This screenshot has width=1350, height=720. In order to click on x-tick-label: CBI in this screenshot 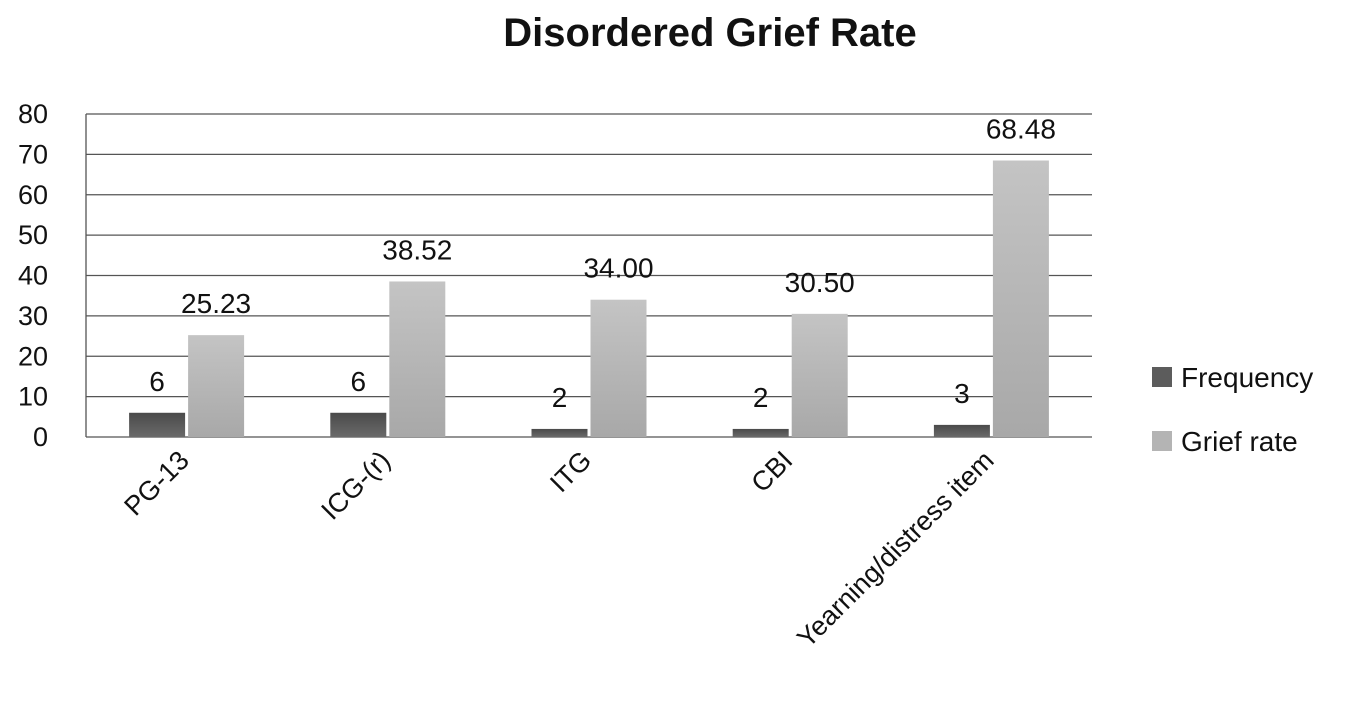, I will do `click(771, 471)`.